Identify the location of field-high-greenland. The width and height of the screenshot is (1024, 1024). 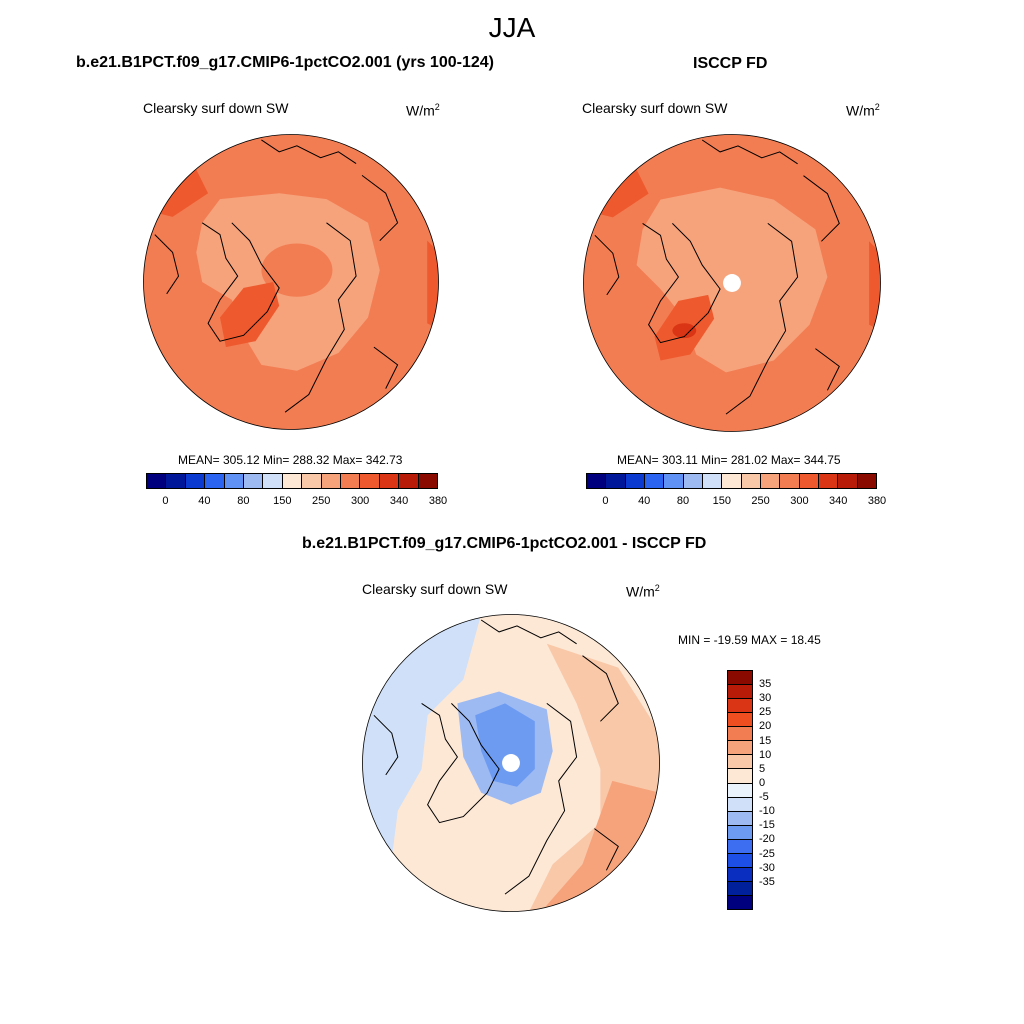
(250, 315).